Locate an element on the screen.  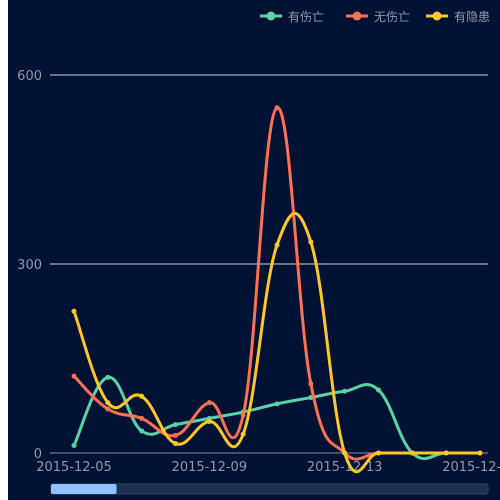
y-tick-label: 300 is located at coordinates (29, 265).